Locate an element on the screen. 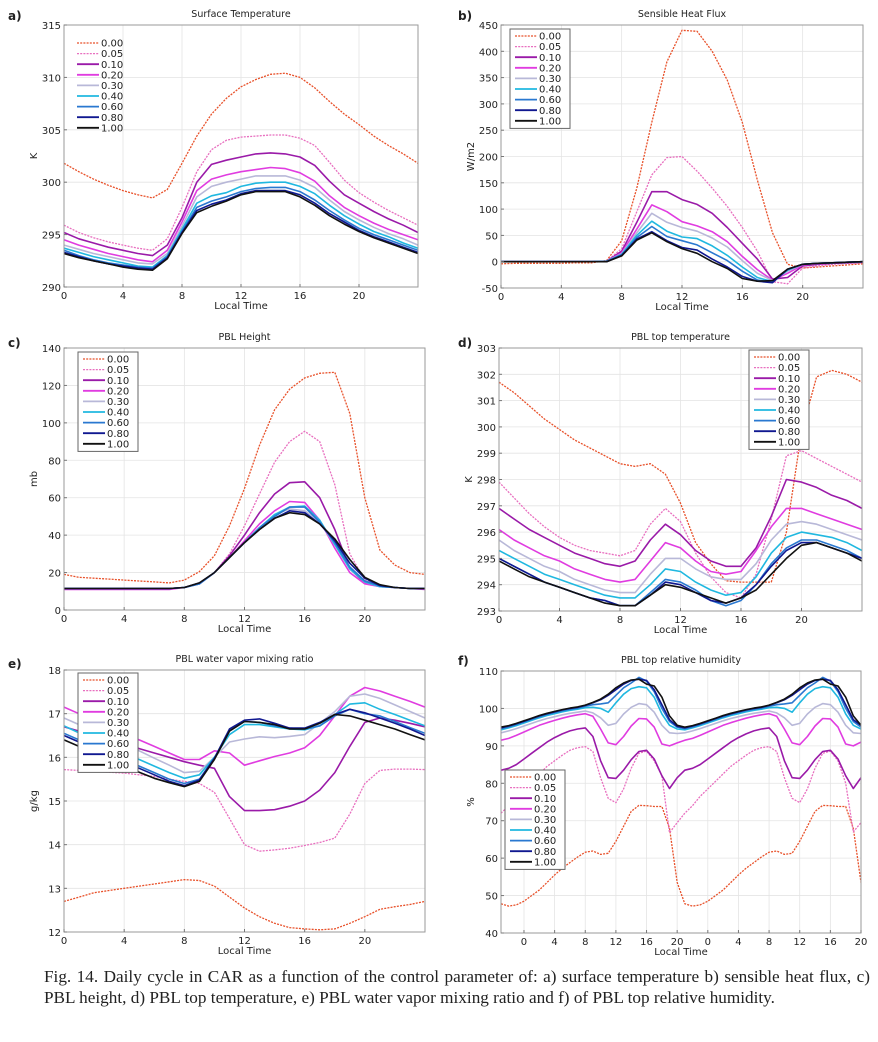  y-tick-label: 13 is located at coordinates (54, 889).